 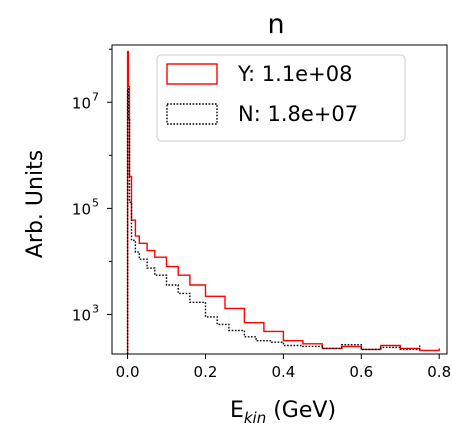 I want to click on x-axis-label: Ekin (GeV), so click(x=283, y=412).